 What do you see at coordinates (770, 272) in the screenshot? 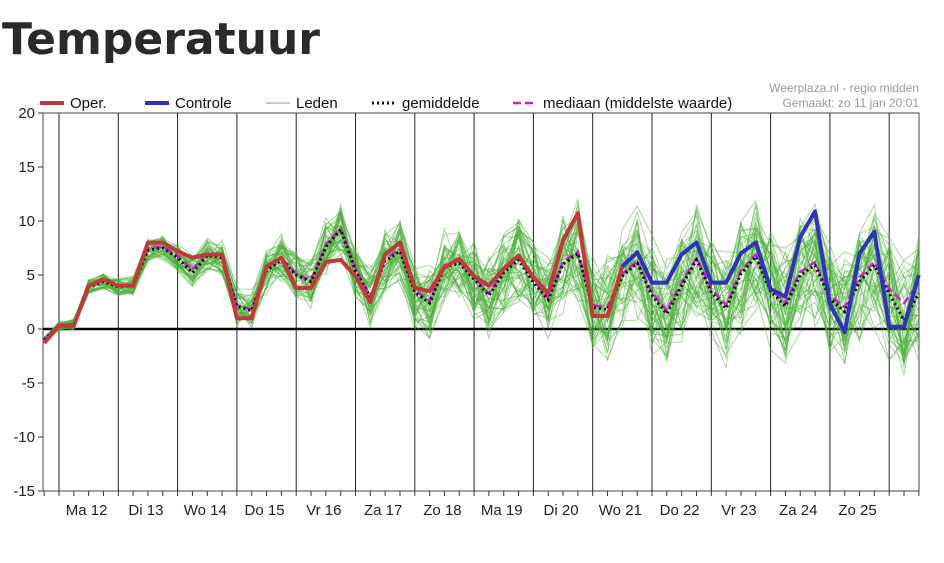
I see `series-line-controle` at bounding box center [770, 272].